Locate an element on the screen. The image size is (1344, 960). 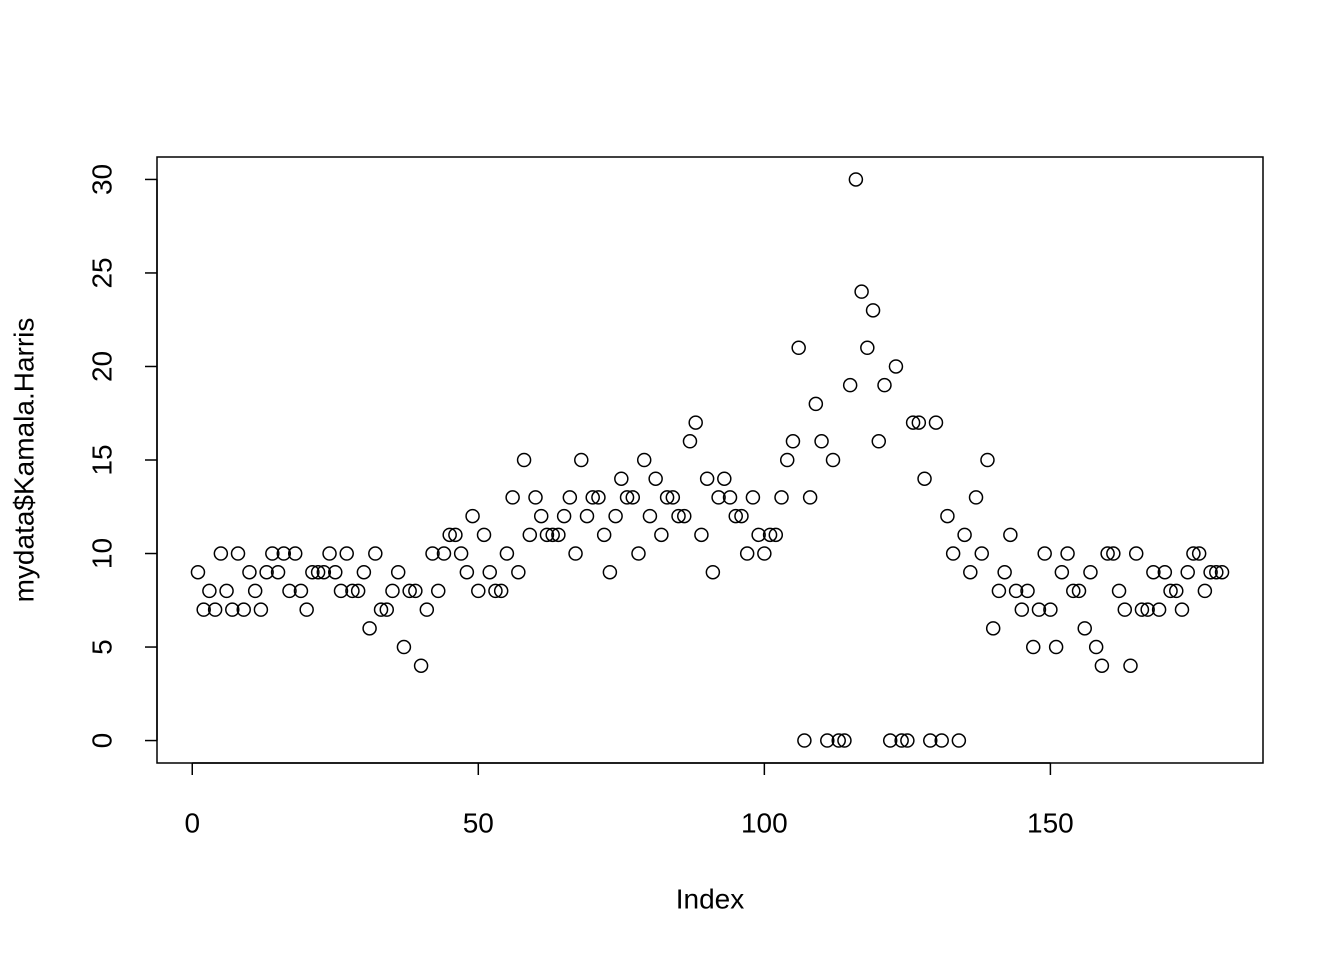
y-tick-label: 10 is located at coordinates (101, 553).